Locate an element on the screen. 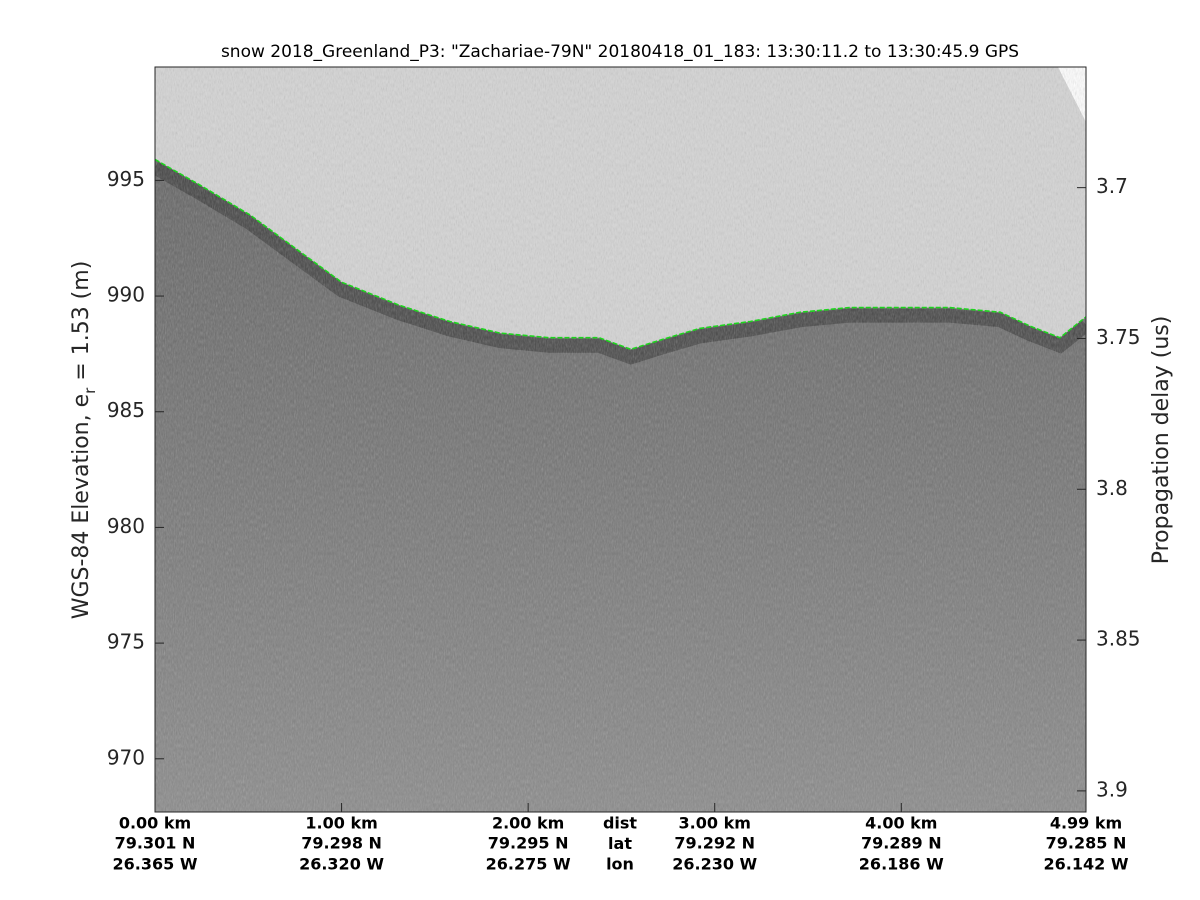 The image size is (1200, 900). y-label-main: WGS-84 Elevation, e is located at coordinates (81, 506).